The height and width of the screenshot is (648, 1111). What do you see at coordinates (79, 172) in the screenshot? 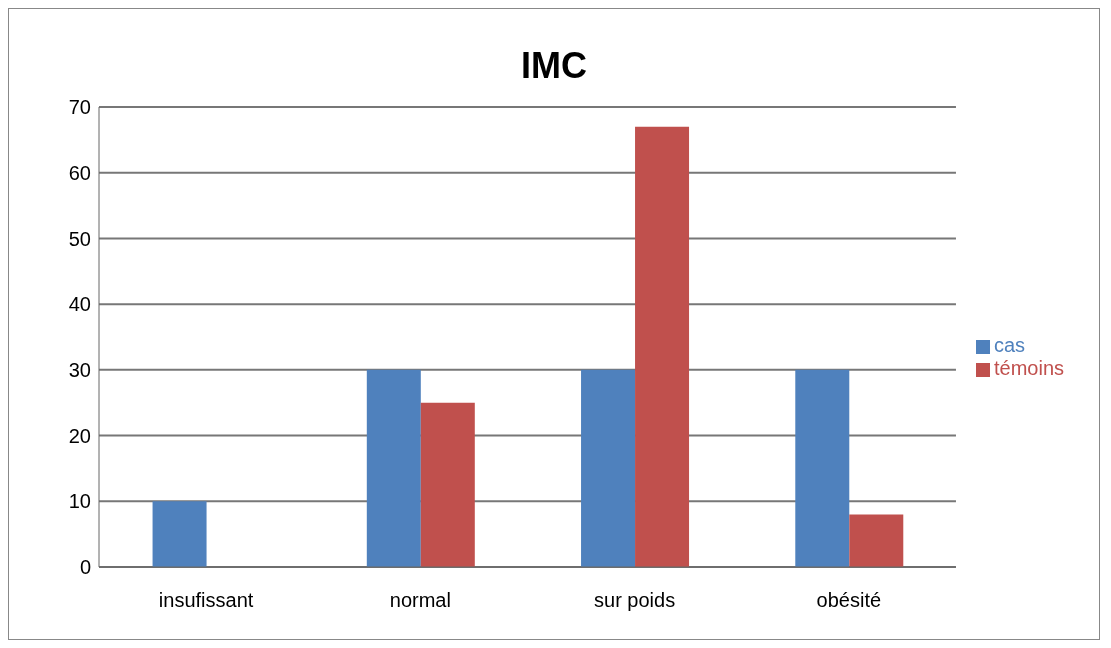
I see `y-tick-label: 60` at bounding box center [79, 172].